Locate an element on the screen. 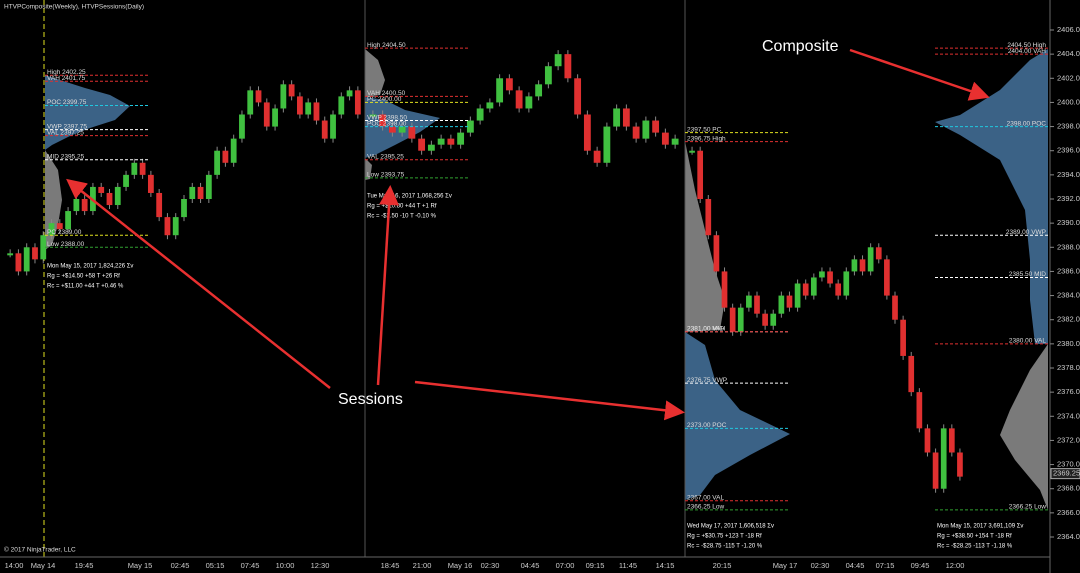 The image size is (1080, 573). x-tick-label: May 14 is located at coordinates (43, 565).